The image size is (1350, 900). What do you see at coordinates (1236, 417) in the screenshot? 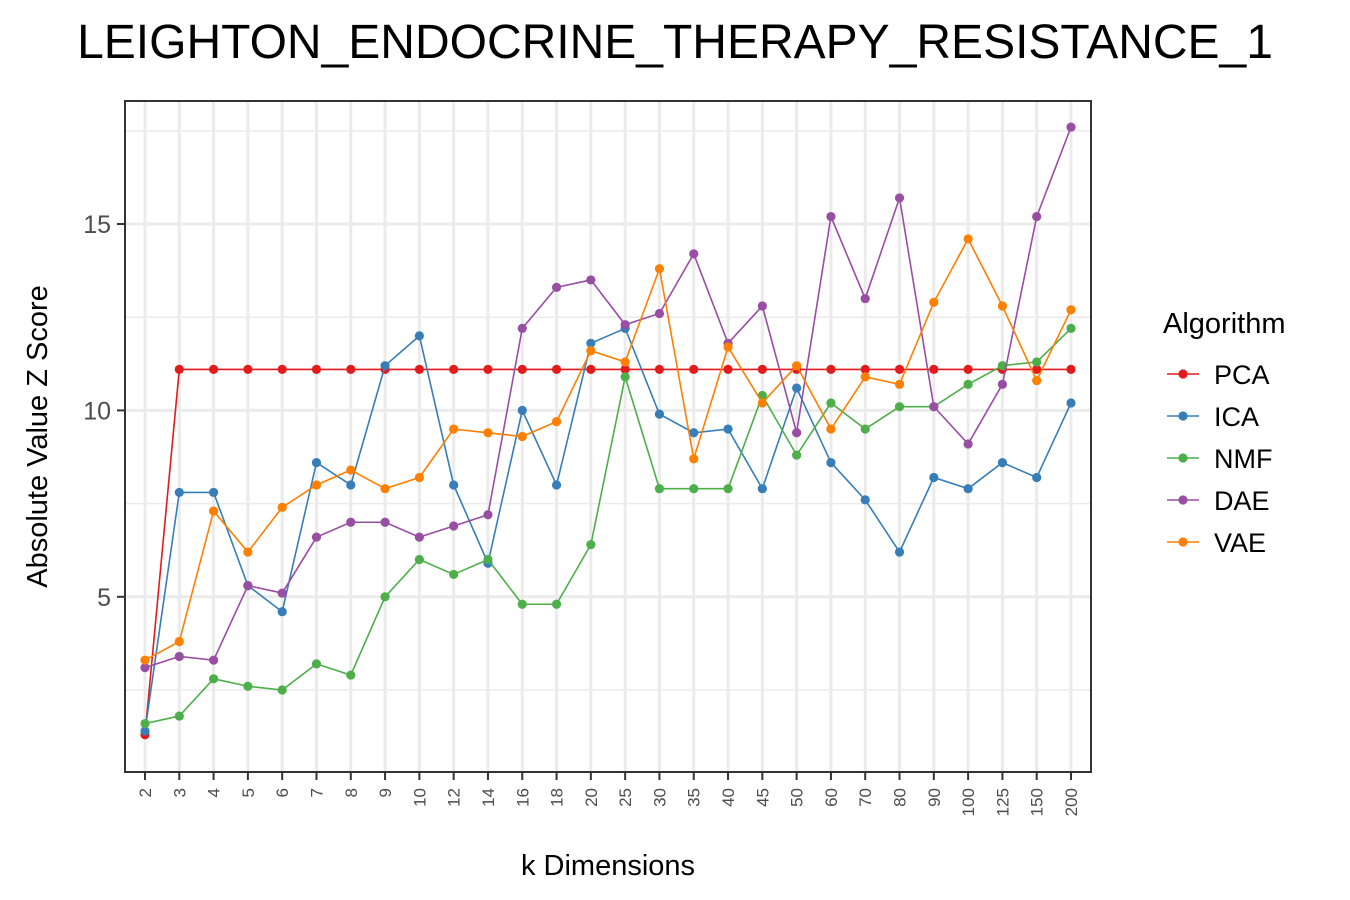
I see `legend-label: ICA` at bounding box center [1236, 417].